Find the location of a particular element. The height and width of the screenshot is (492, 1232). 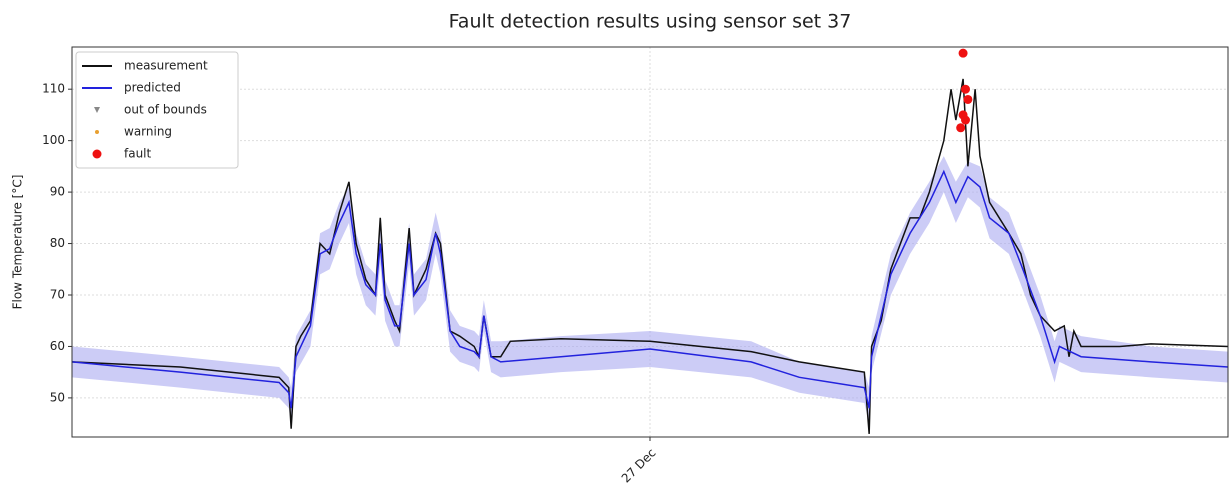

legend-label: warning is located at coordinates (148, 132).